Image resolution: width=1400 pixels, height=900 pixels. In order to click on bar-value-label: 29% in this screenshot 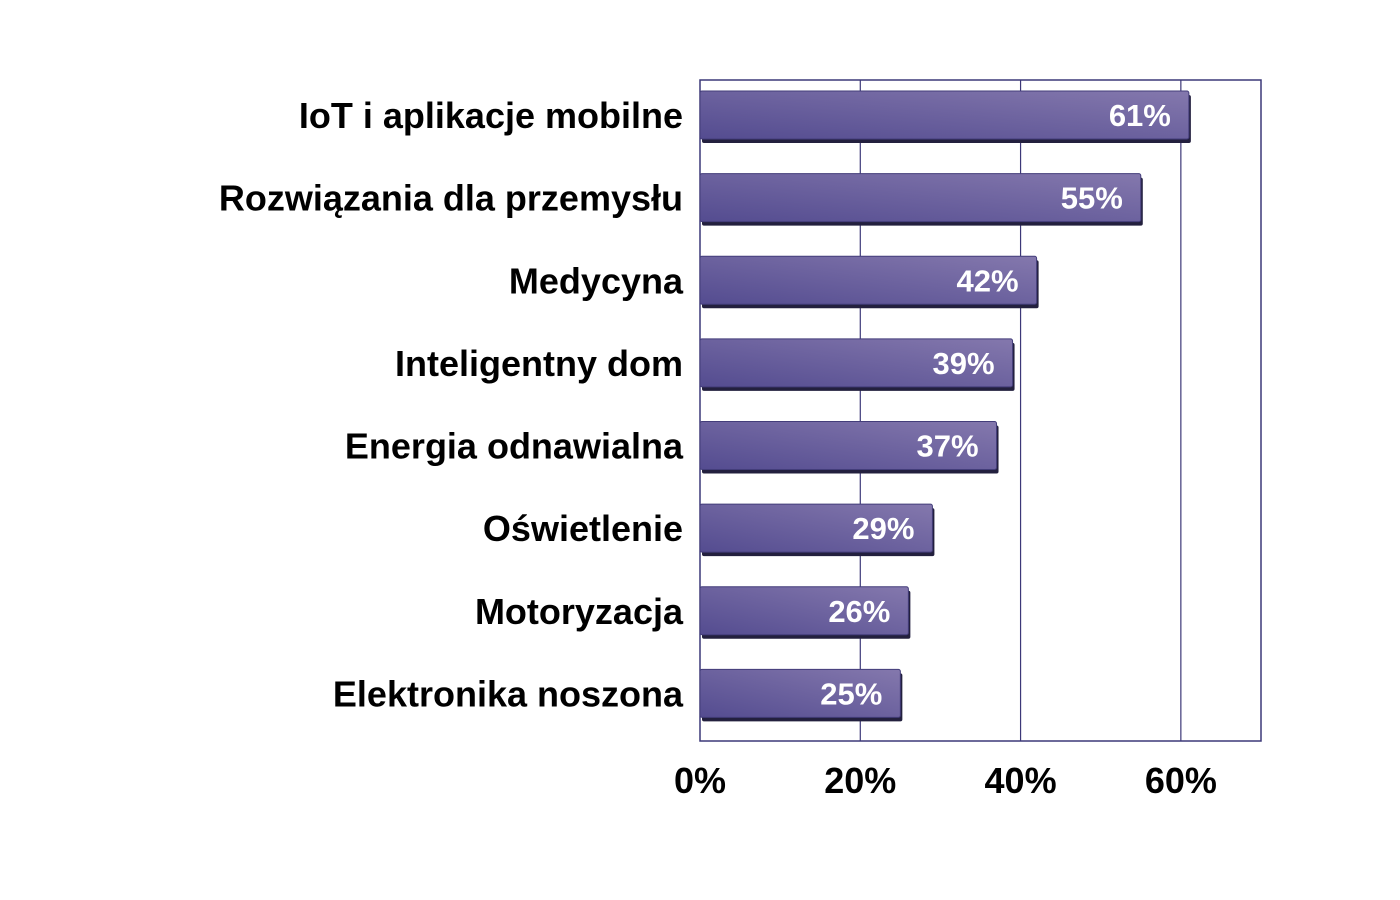, I will do `click(883, 528)`.